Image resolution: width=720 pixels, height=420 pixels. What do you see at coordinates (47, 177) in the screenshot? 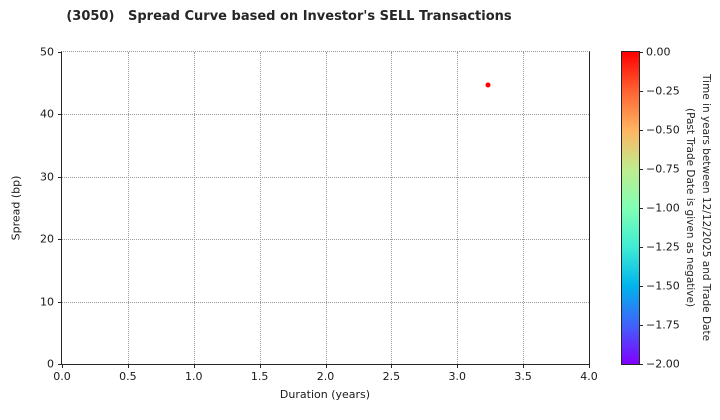
I see `y-tick-label: 30` at bounding box center [47, 177].